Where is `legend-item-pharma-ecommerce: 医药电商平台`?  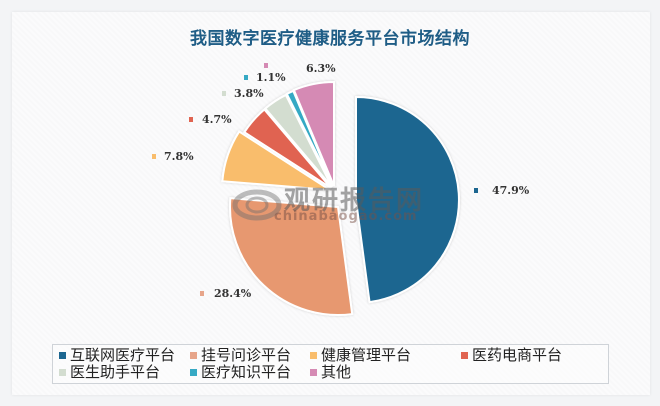
legend-item-pharma-ecommerce: 医药电商平台 is located at coordinates (511, 355).